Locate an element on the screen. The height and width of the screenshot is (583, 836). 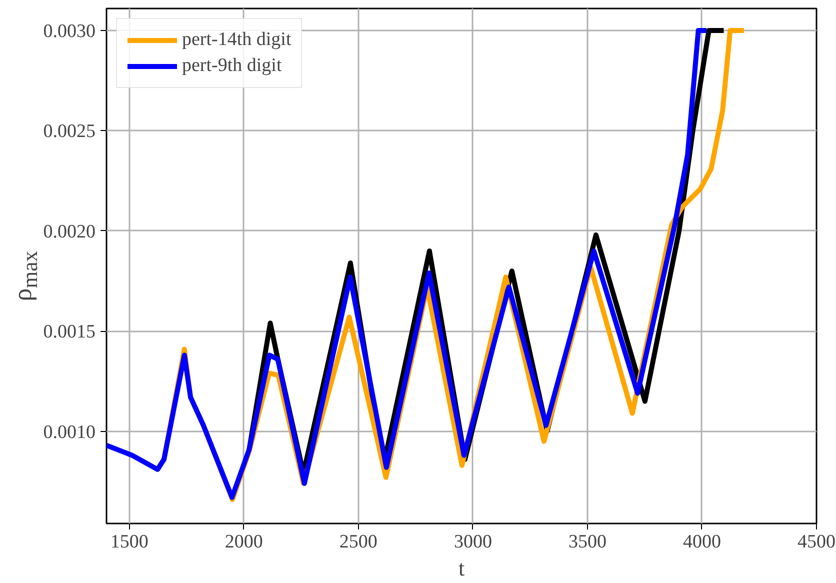
x-axis-title: t is located at coordinates (461, 568).